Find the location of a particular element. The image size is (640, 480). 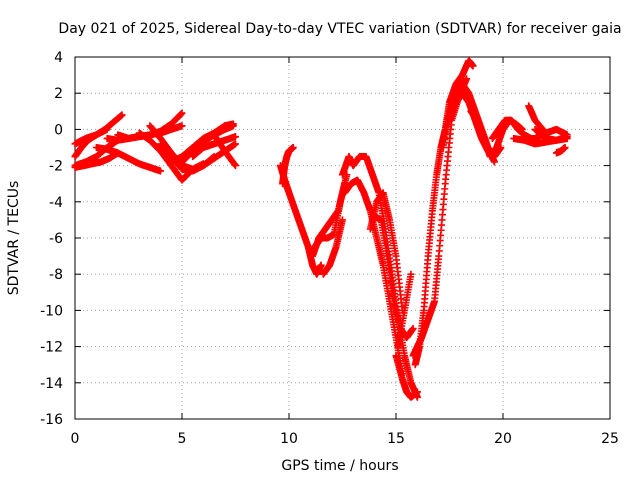

series-arc-s is located at coordinates (331, 211).